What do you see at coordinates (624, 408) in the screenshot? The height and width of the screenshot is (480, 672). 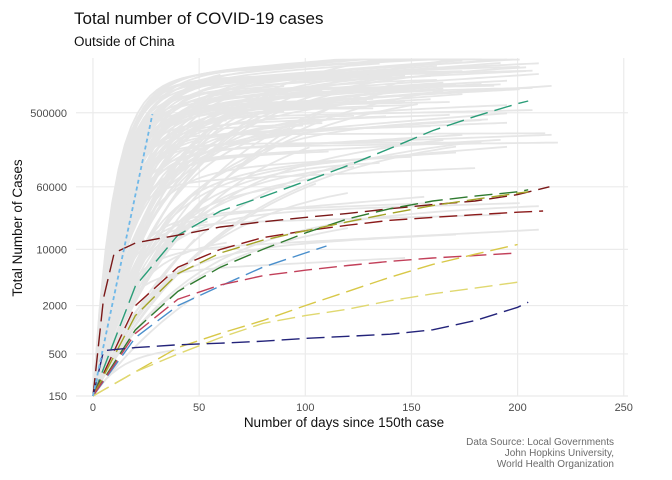 I see `x-tick-label: 250` at bounding box center [624, 408].